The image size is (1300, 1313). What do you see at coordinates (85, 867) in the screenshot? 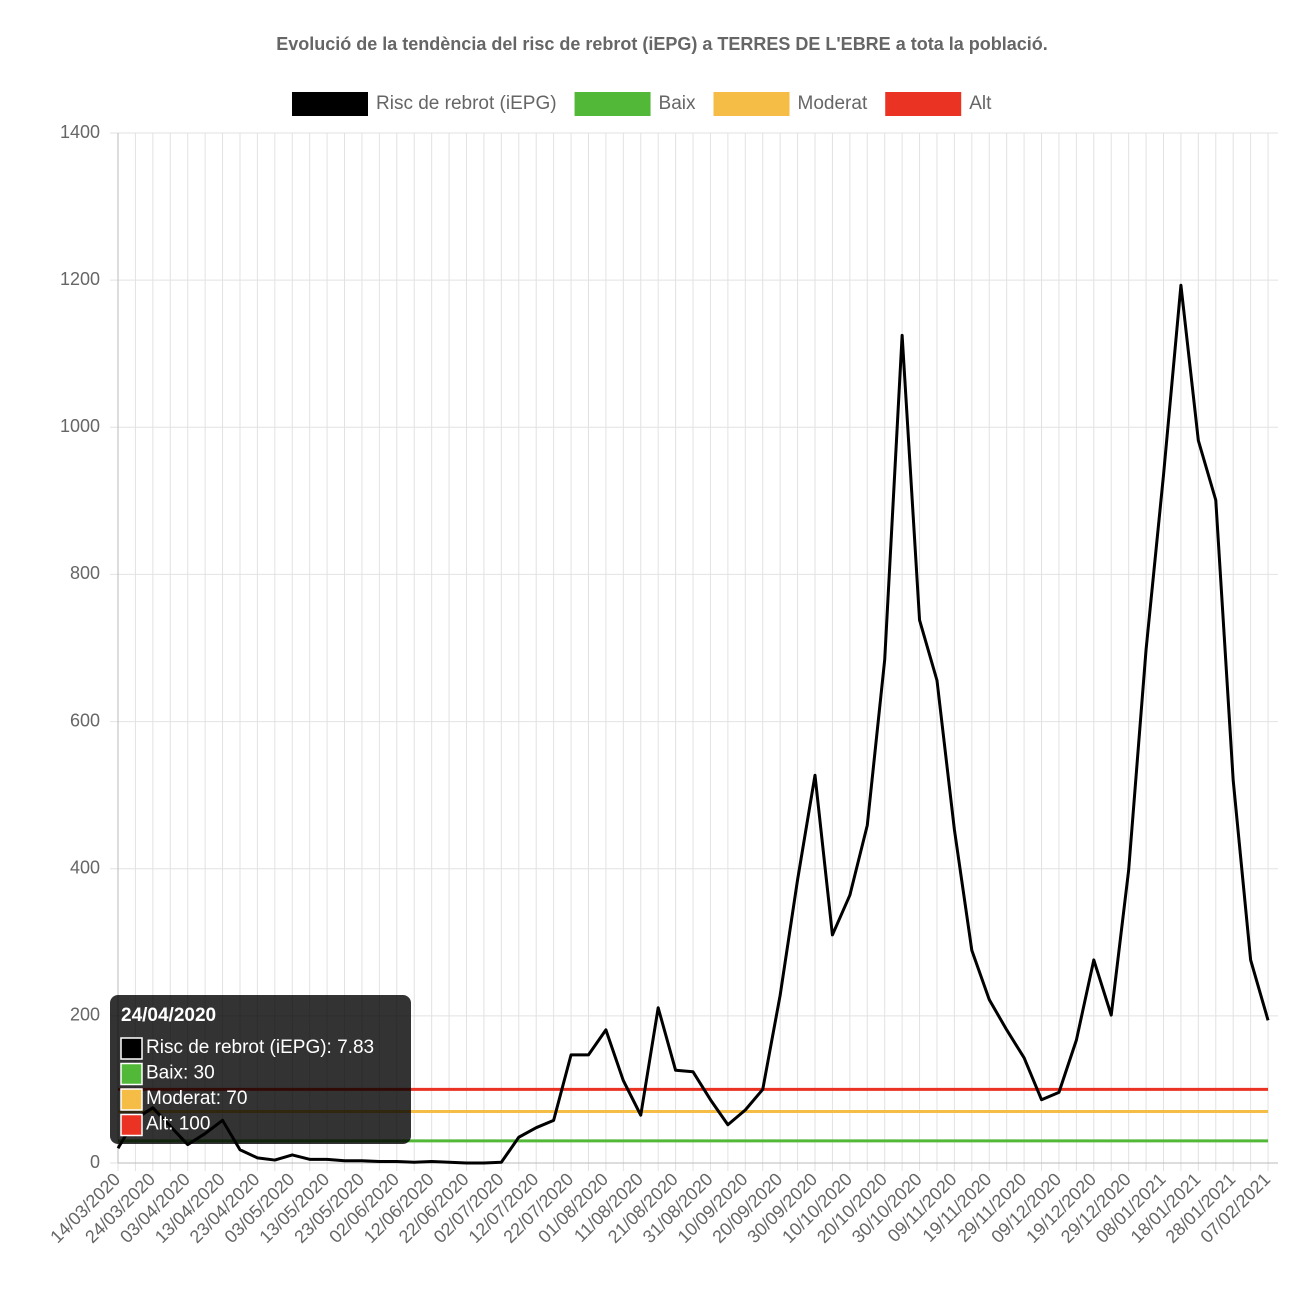
I see `y-tick-label: 400` at bounding box center [85, 867].